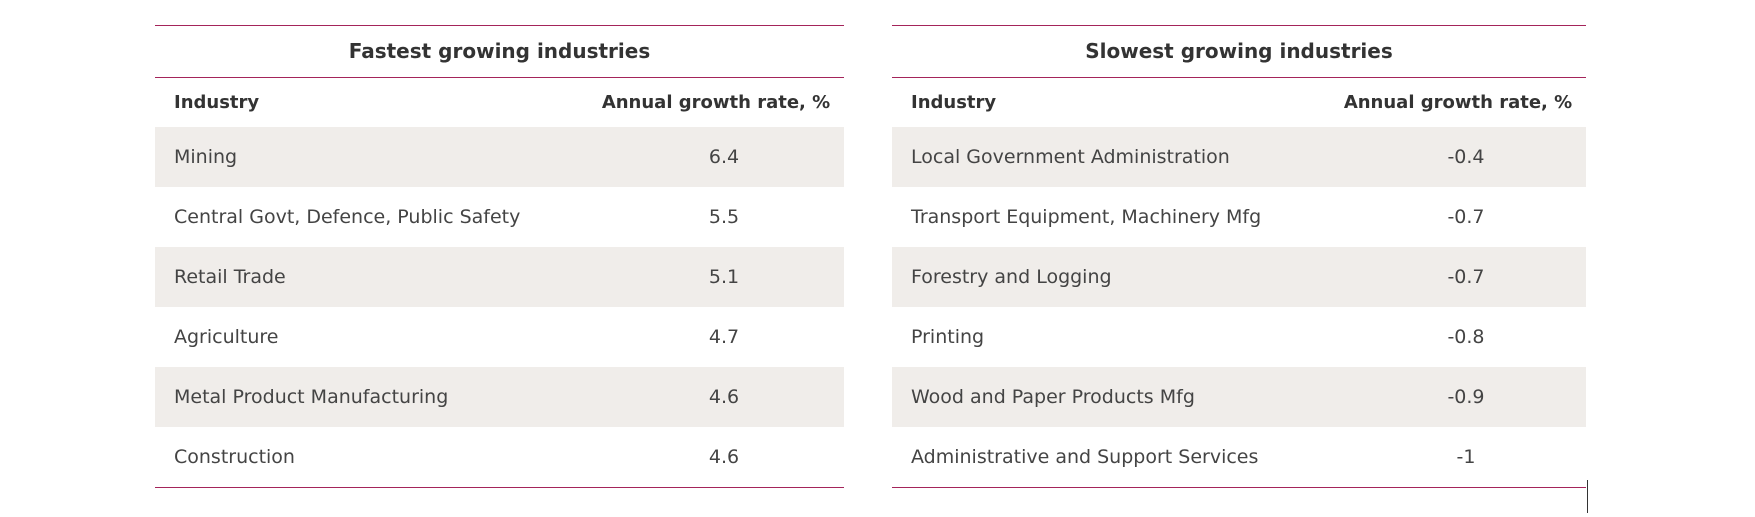  Describe the element at coordinates (948, 337) in the screenshot. I see `industry-cell: Printing` at that location.